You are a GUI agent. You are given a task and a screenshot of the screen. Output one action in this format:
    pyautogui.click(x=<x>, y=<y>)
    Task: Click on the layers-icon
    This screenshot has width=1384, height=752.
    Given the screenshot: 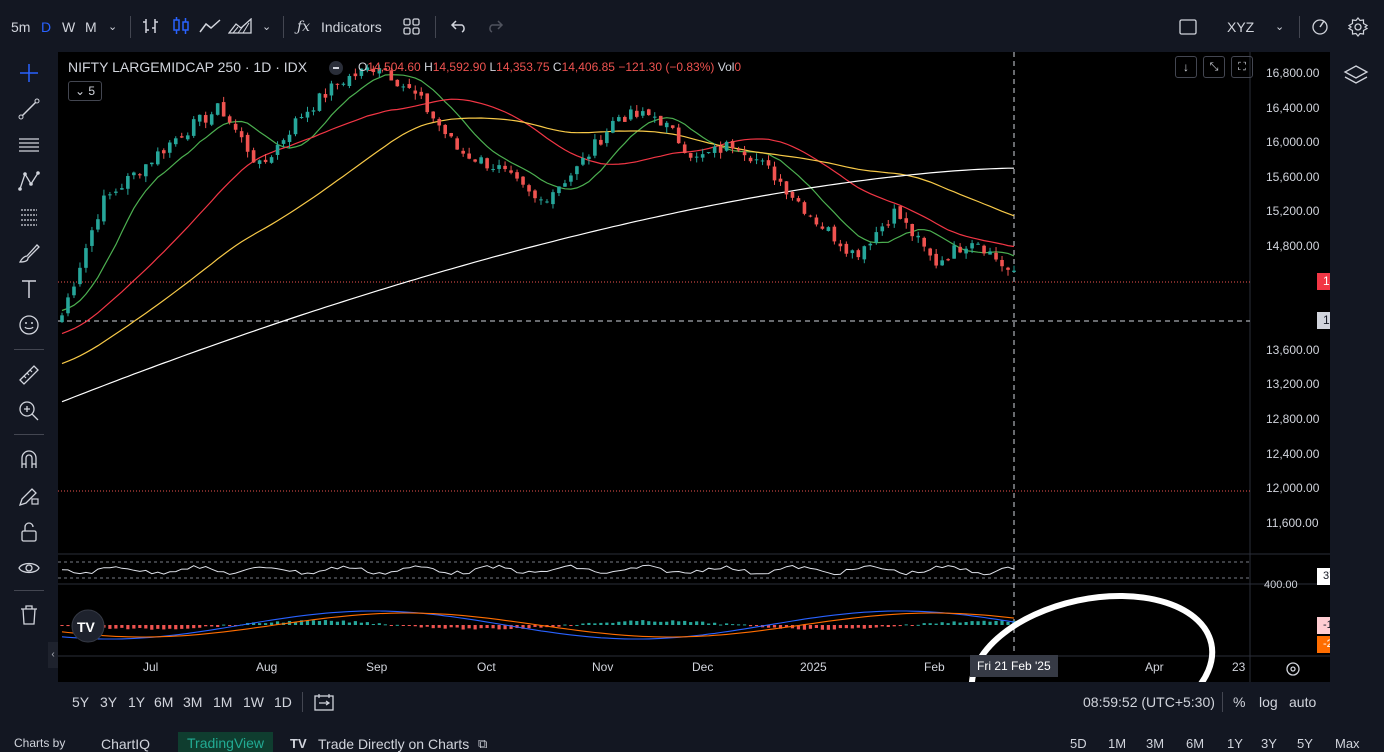 What is the action you would take?
    pyautogui.click(x=1356, y=76)
    